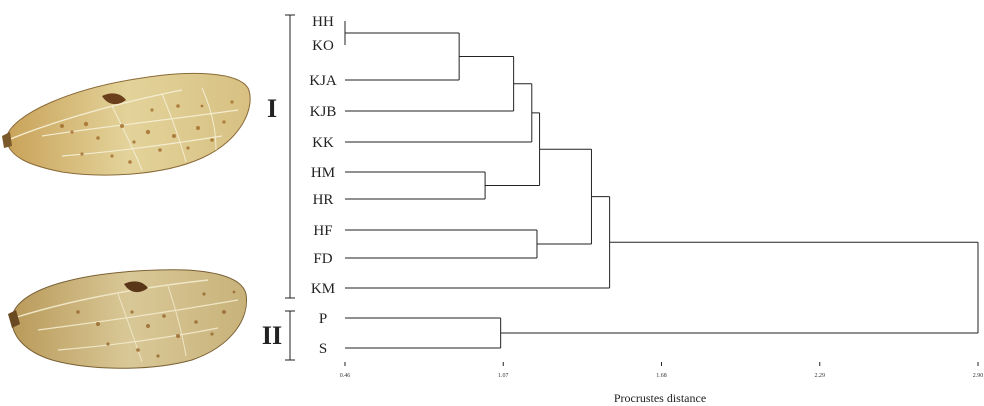  What do you see at coordinates (272, 335) in the screenshot?
I see `group-label-II: II` at bounding box center [272, 335].